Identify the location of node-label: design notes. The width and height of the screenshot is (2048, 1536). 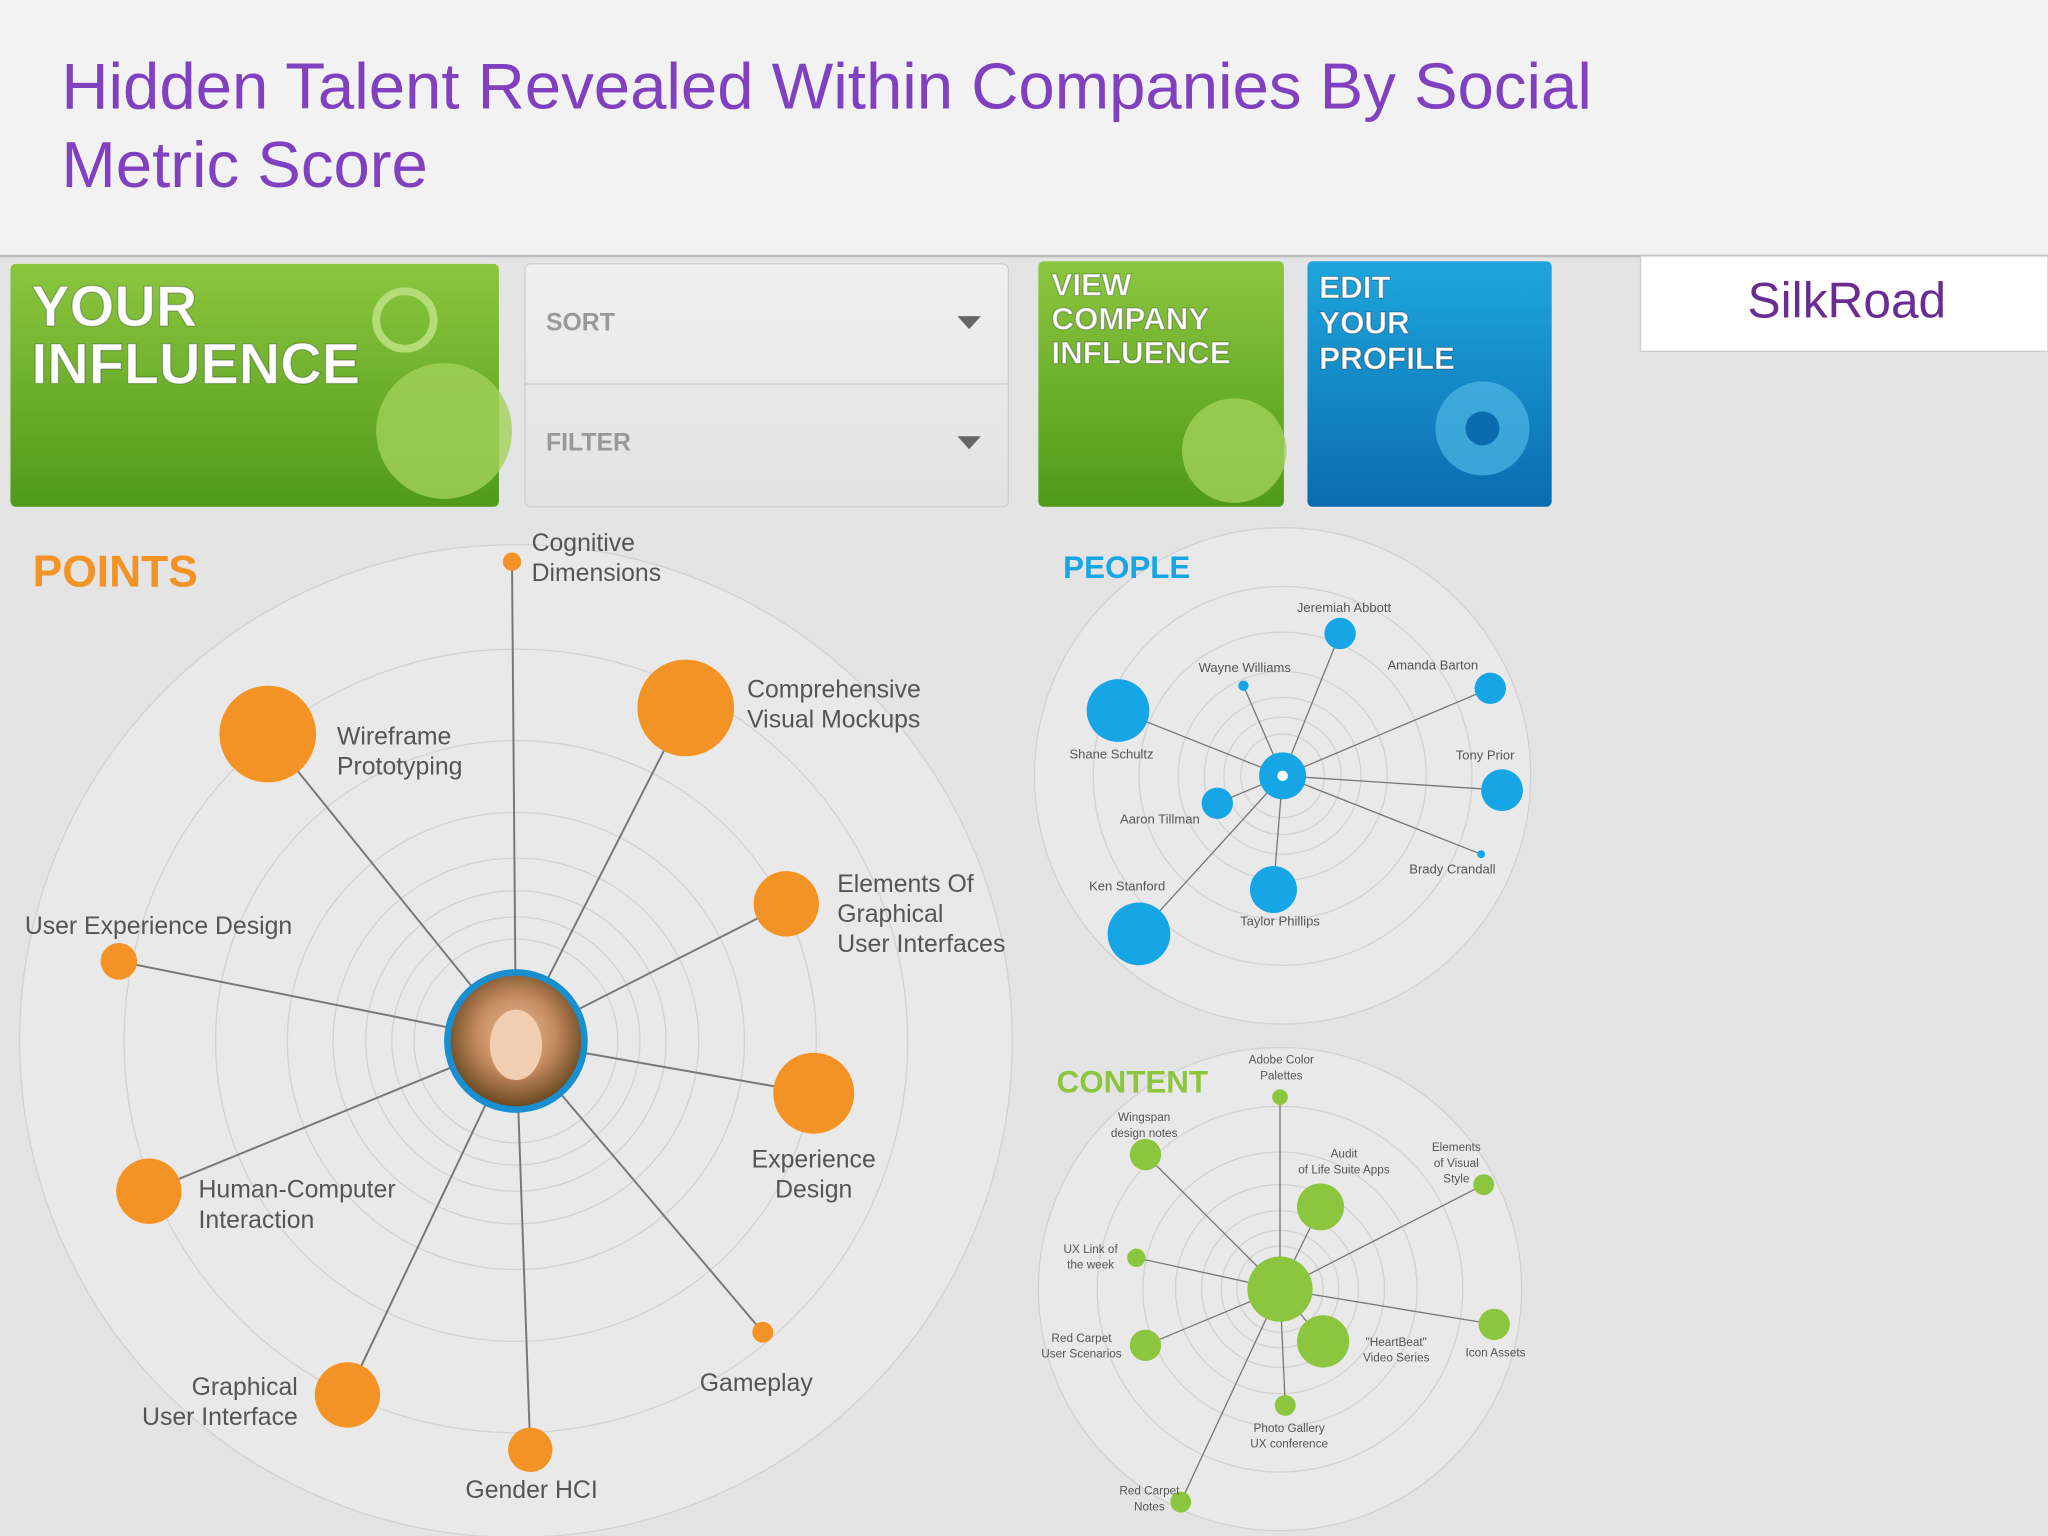
(1144, 1133).